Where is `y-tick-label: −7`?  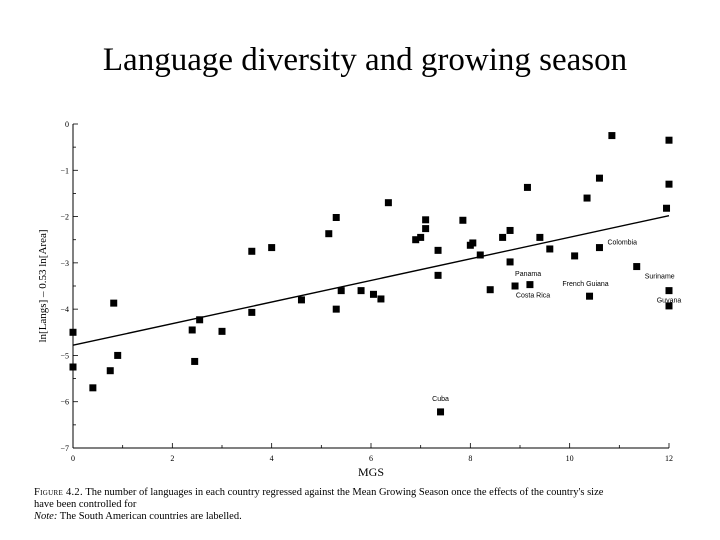 y-tick-label: −7 is located at coordinates (64, 448).